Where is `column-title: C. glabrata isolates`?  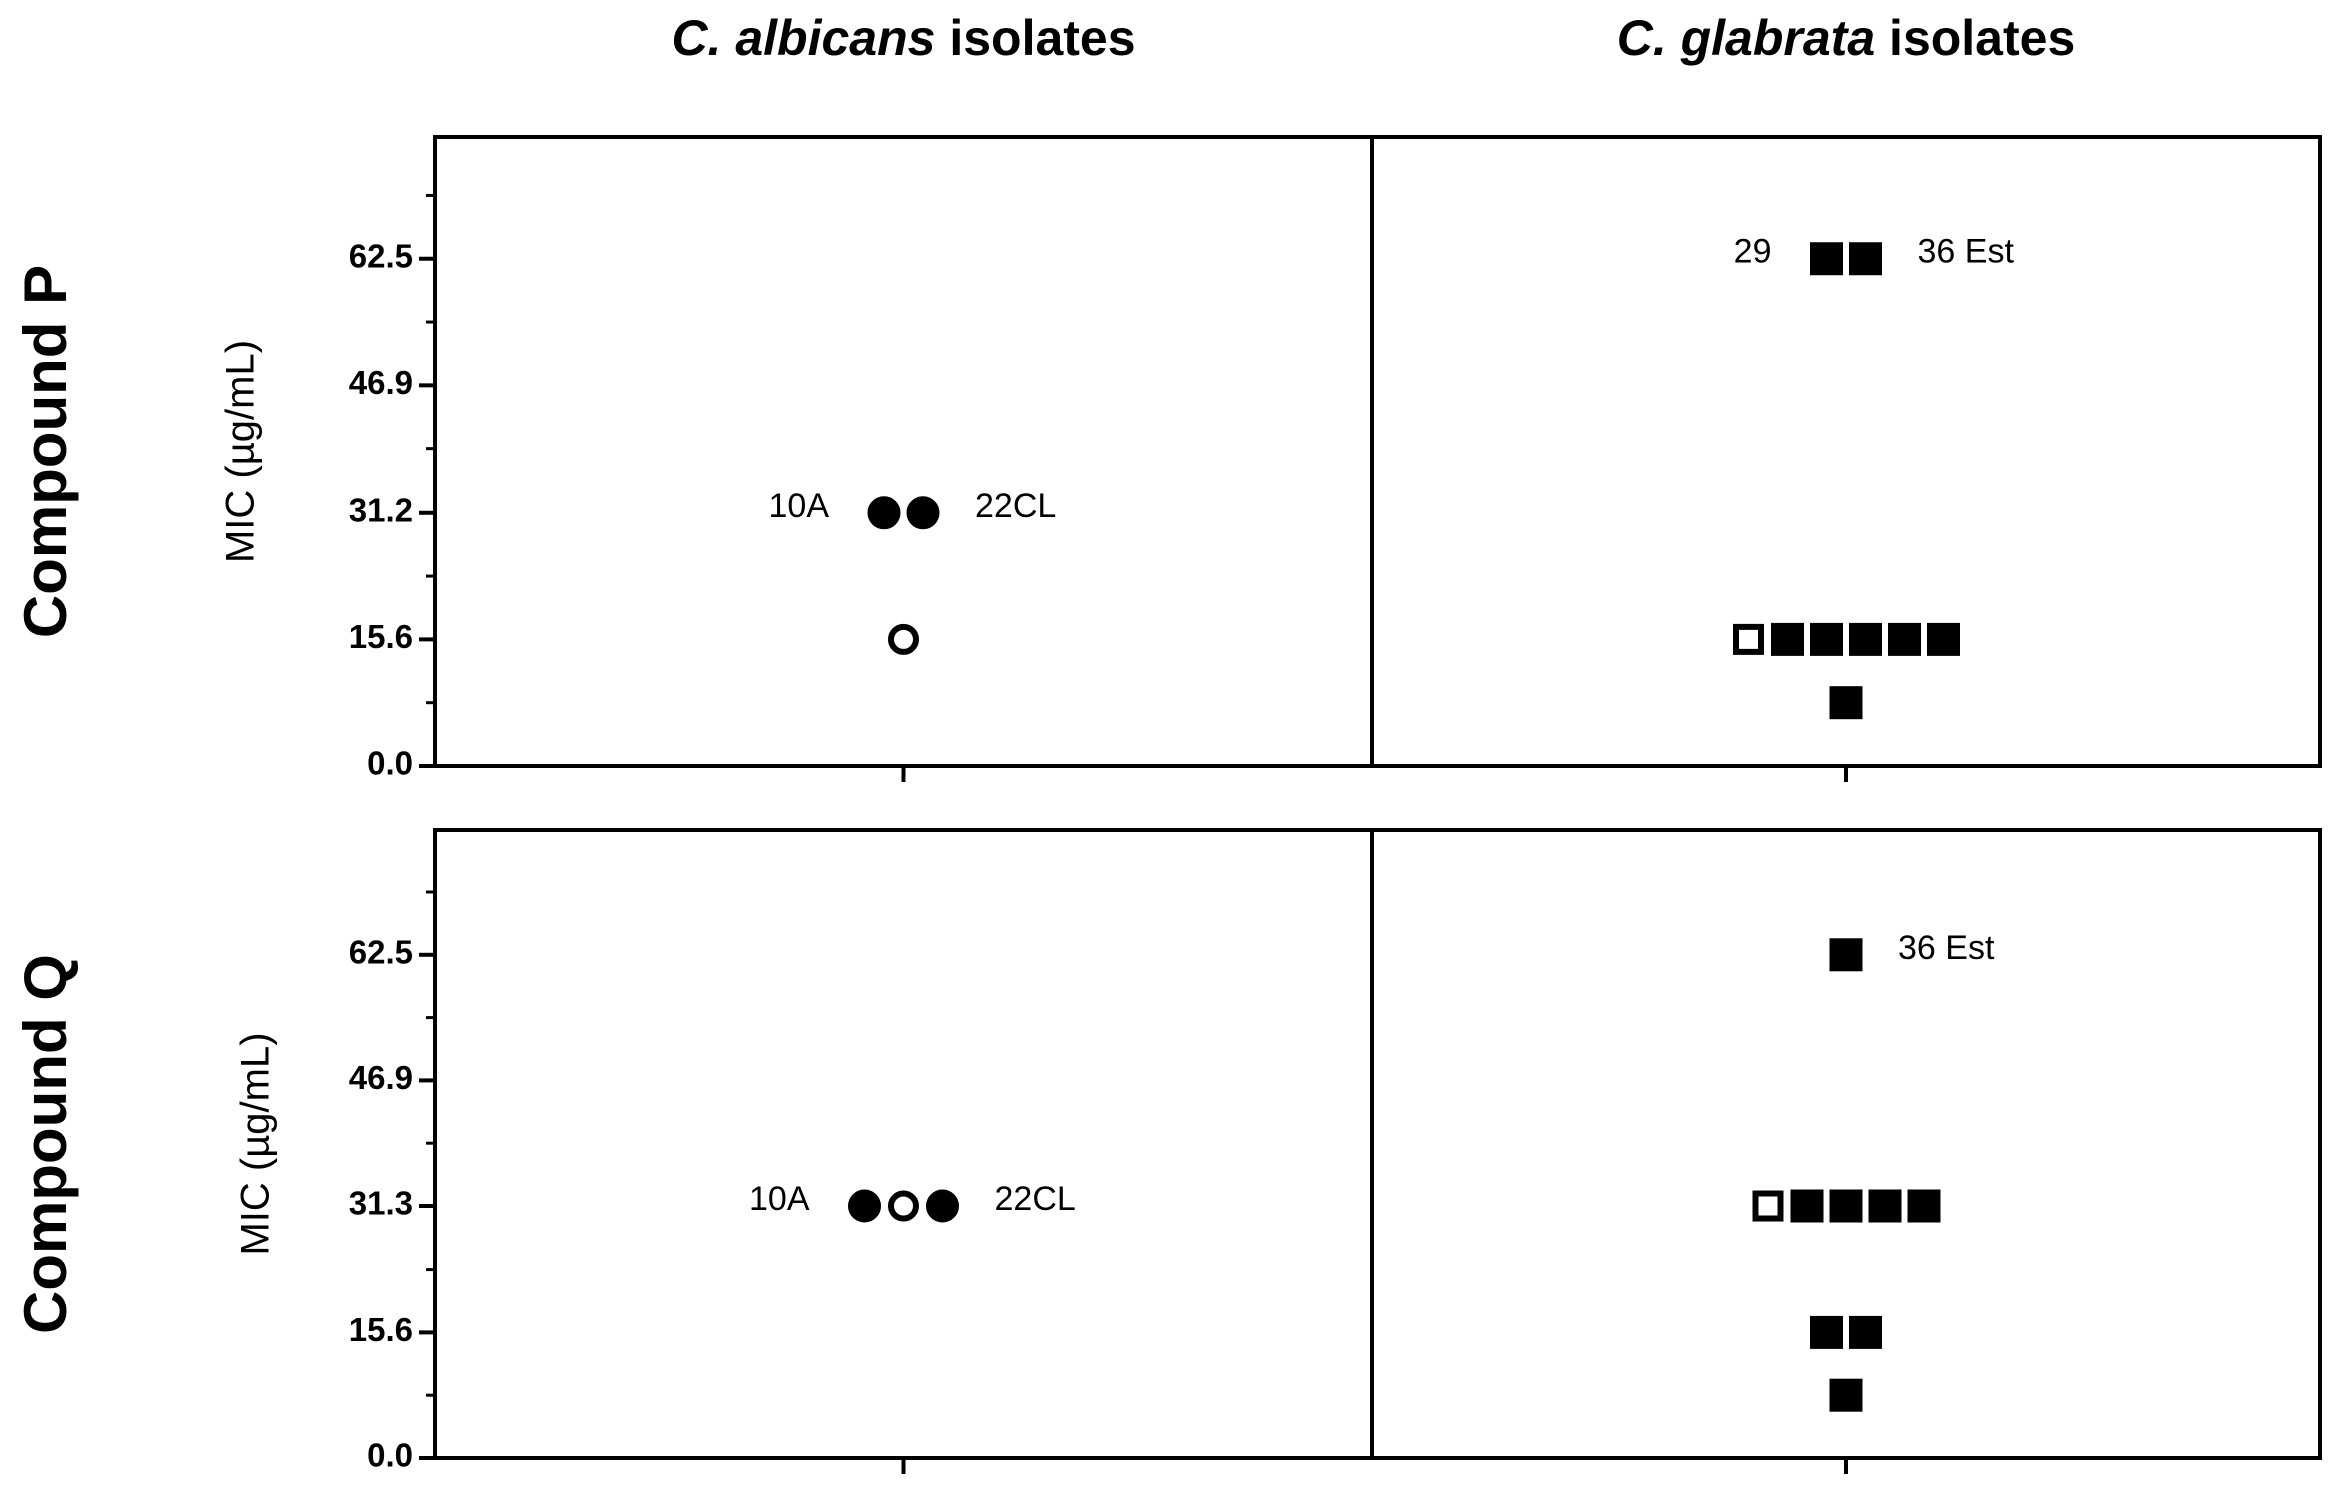 column-title: C. glabrata isolates is located at coordinates (1846, 38).